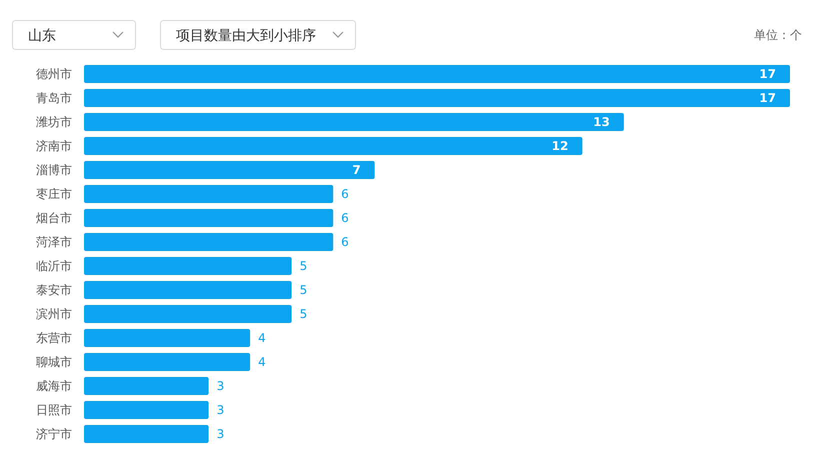  What do you see at coordinates (54, 410) in the screenshot?
I see `y-tick-label: 日照市` at bounding box center [54, 410].